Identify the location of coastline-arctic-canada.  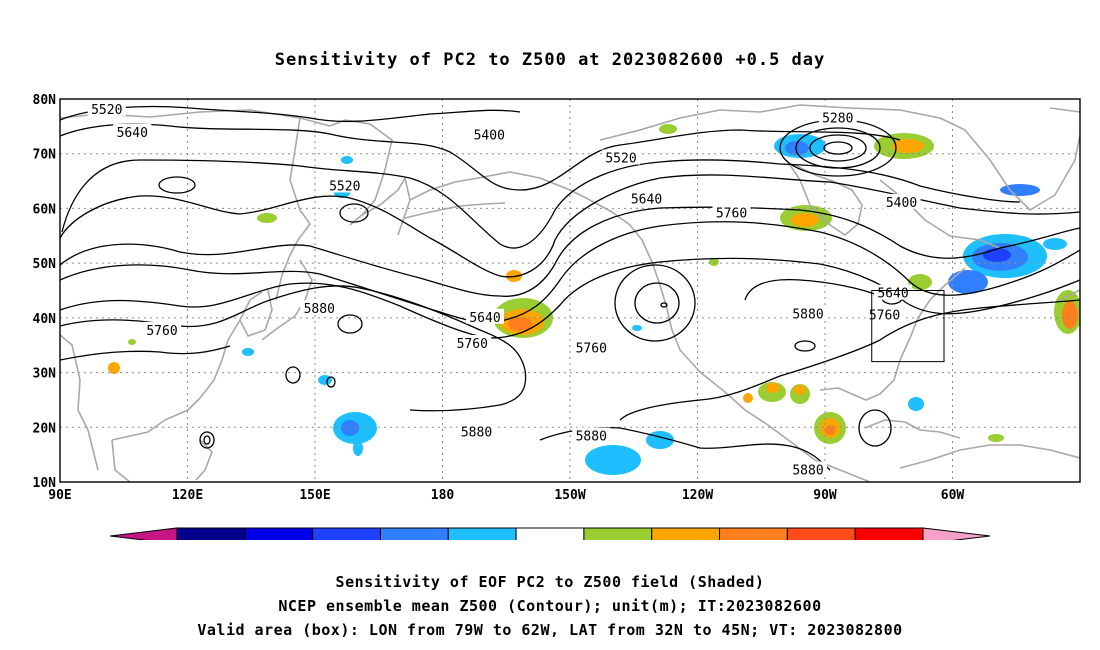
(782, 122).